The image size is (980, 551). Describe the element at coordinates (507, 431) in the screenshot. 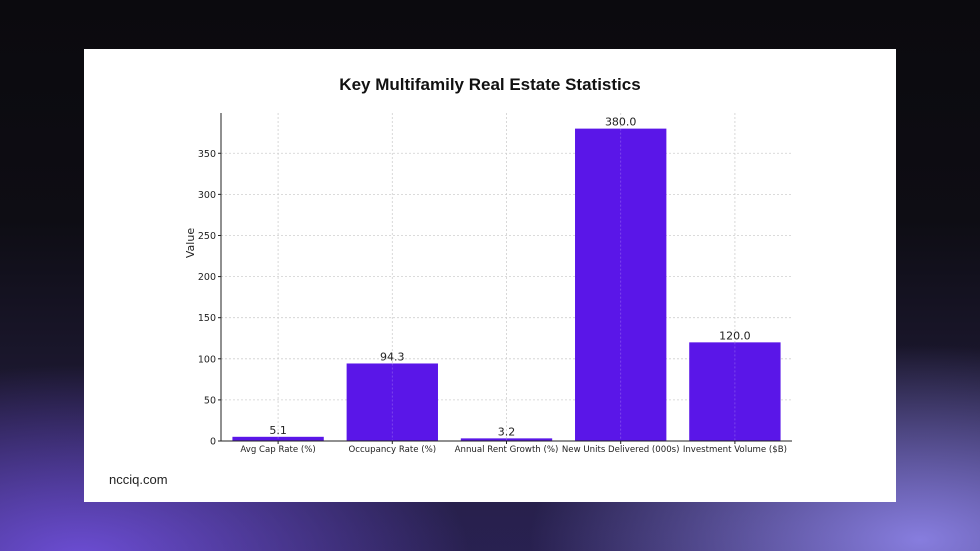

I see `data-label: 3.2` at that location.